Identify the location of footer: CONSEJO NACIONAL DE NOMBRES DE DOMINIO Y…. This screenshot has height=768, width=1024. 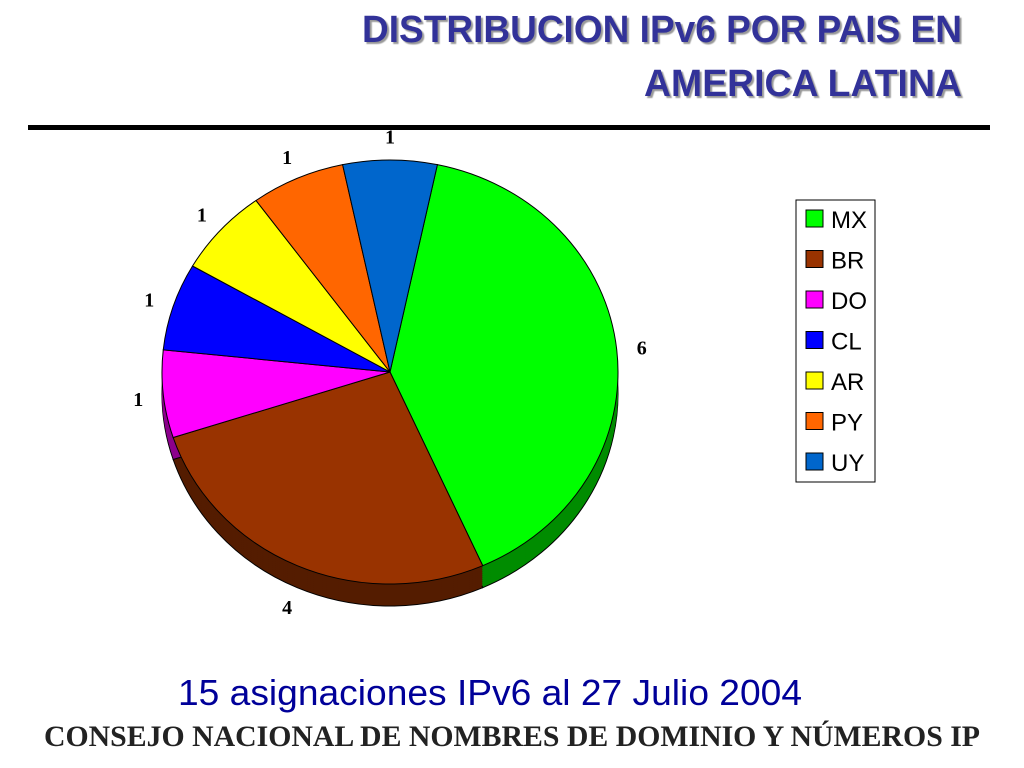
(512, 736).